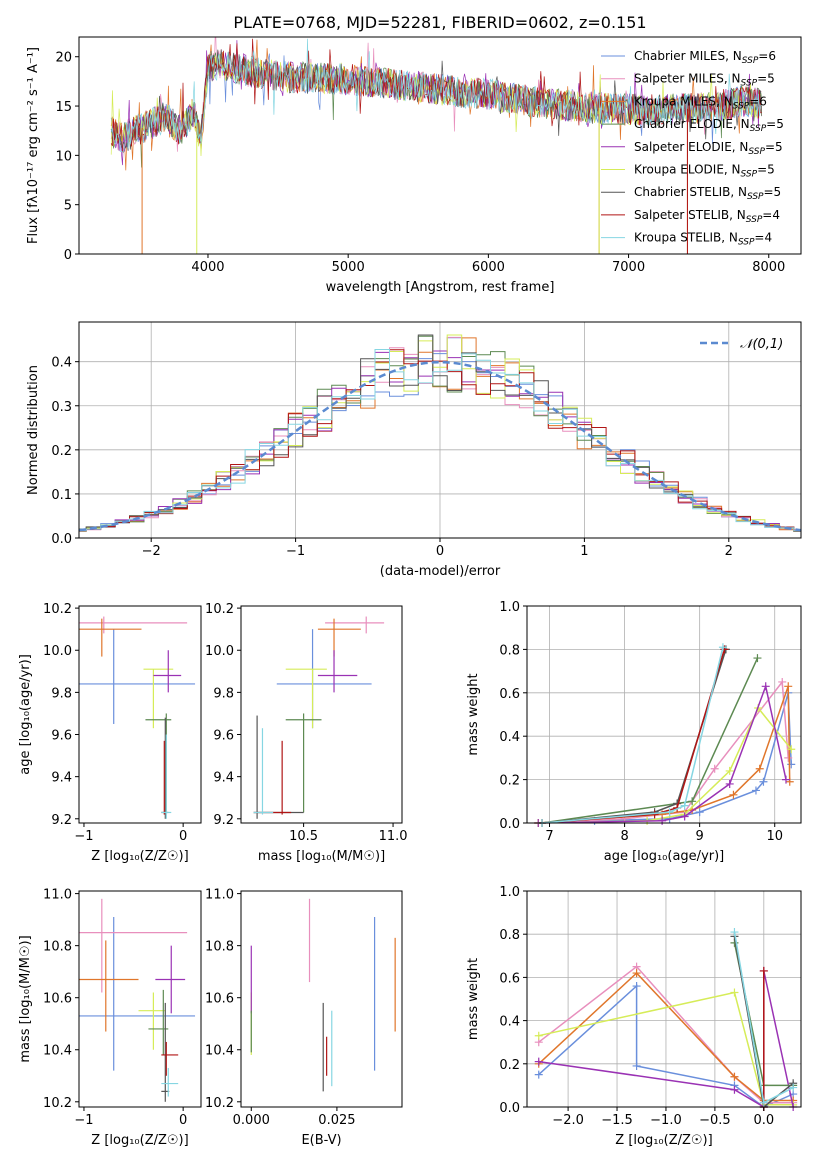 This screenshot has height=1170, width=819. Describe the element at coordinates (763, 1120) in the screenshot. I see `x-tick-label: 0.0` at that location.